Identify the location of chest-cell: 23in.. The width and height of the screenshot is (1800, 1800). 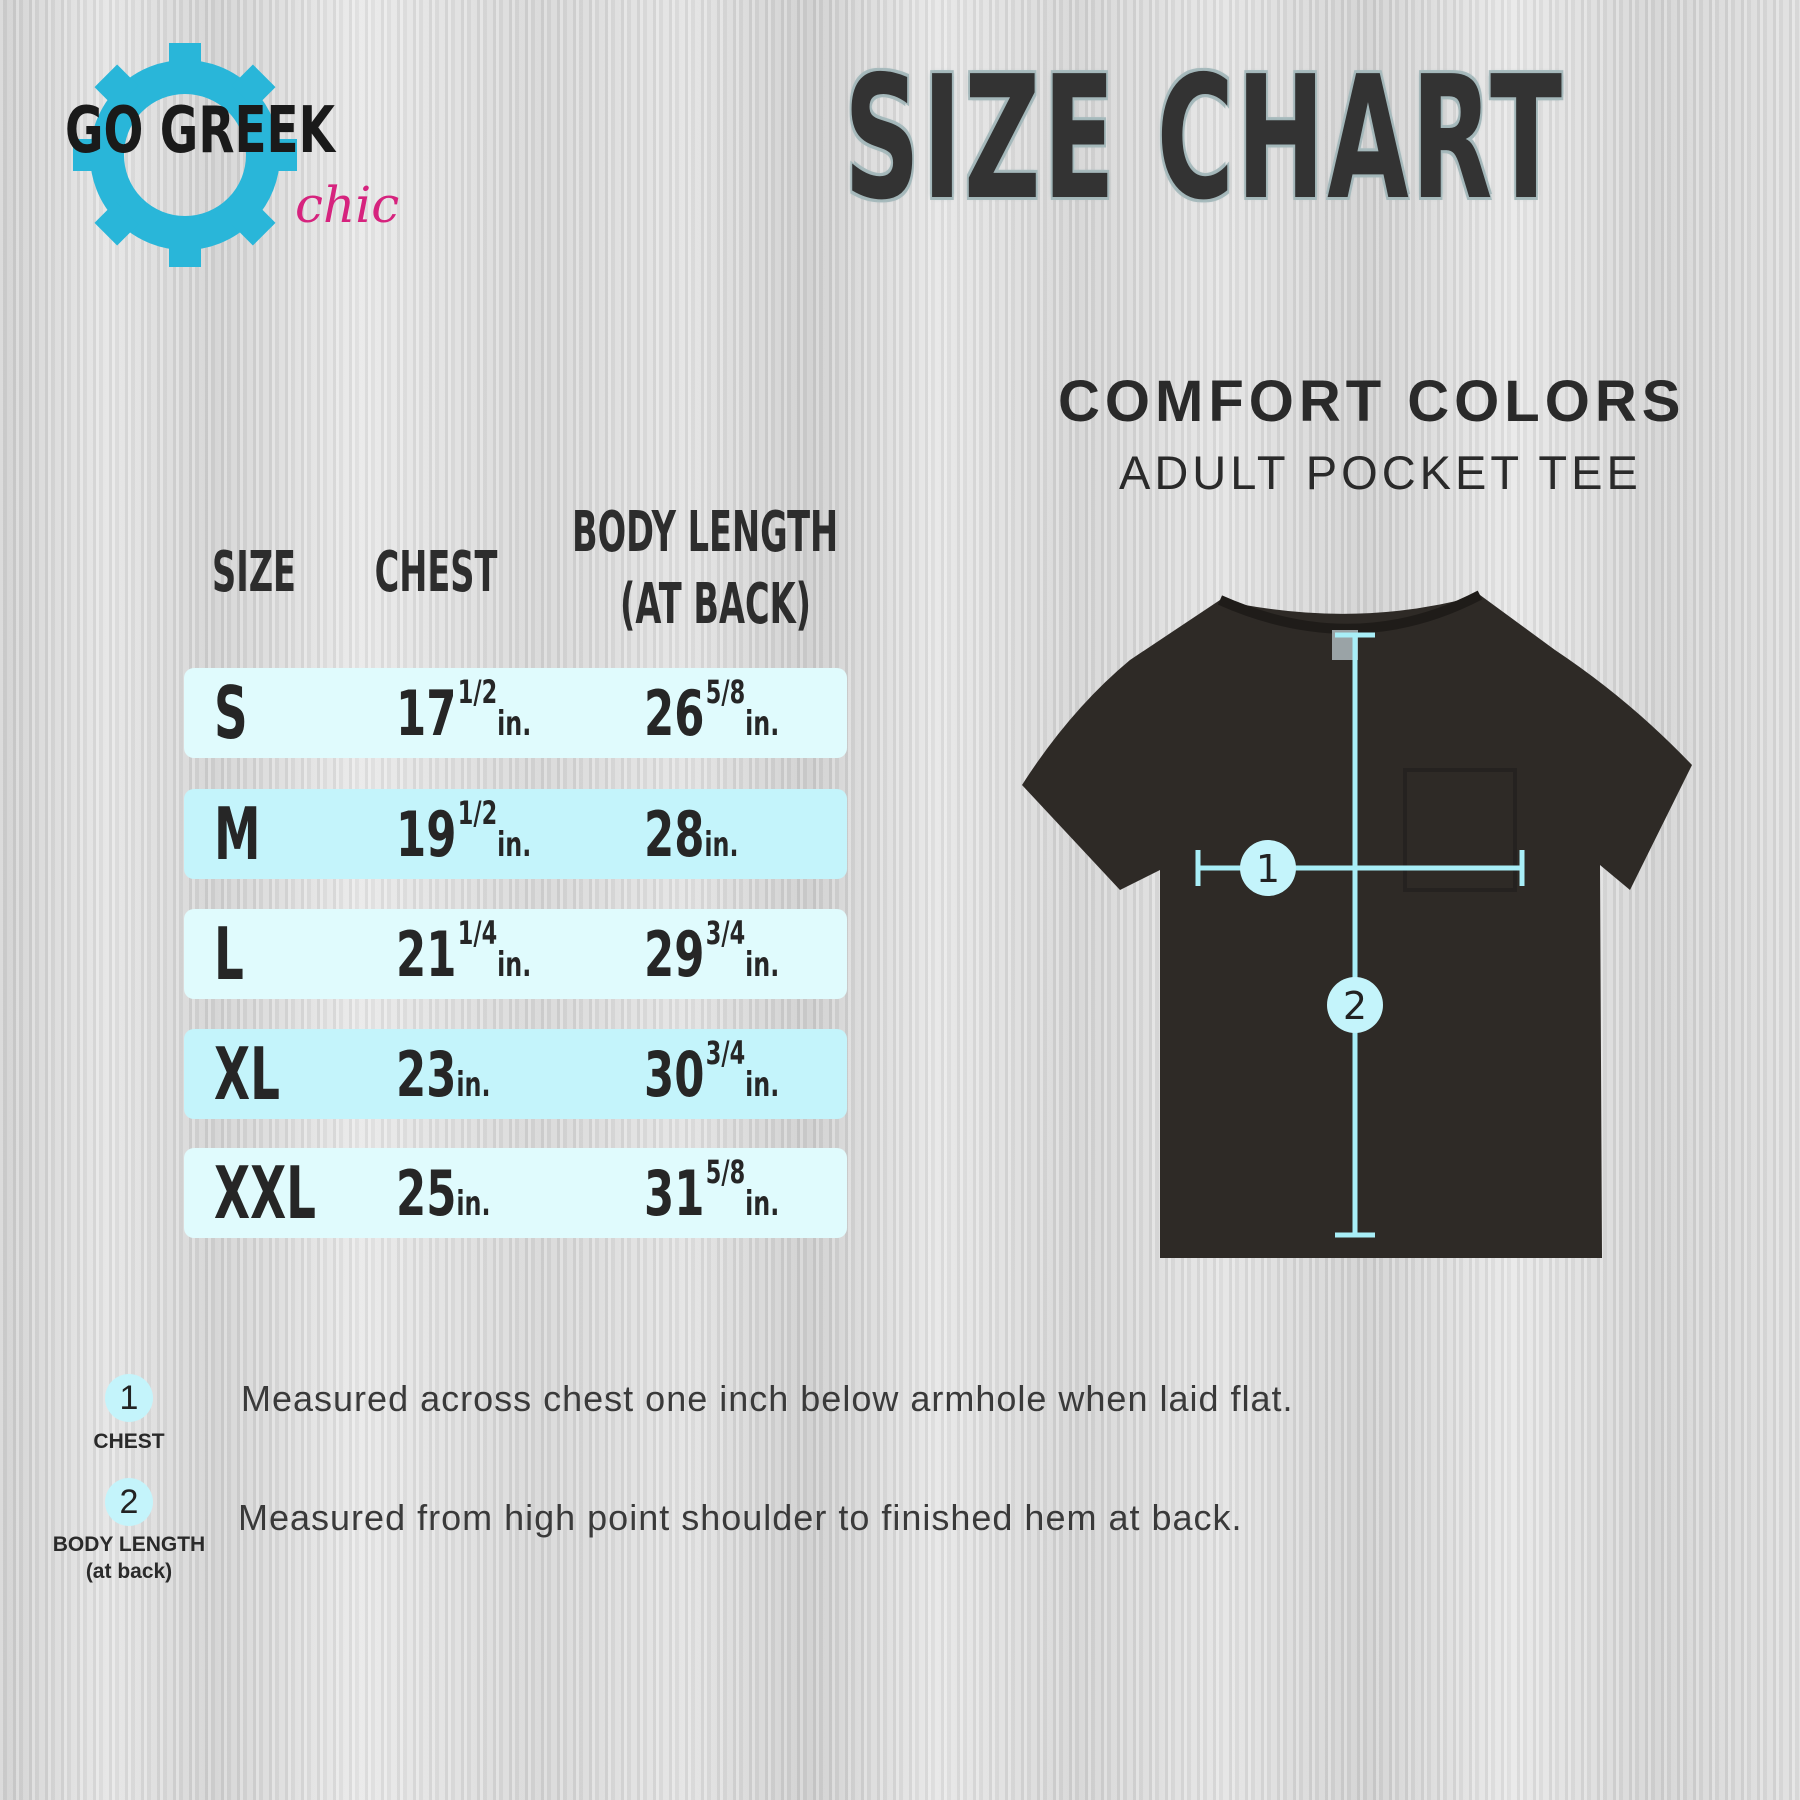
(496, 1074).